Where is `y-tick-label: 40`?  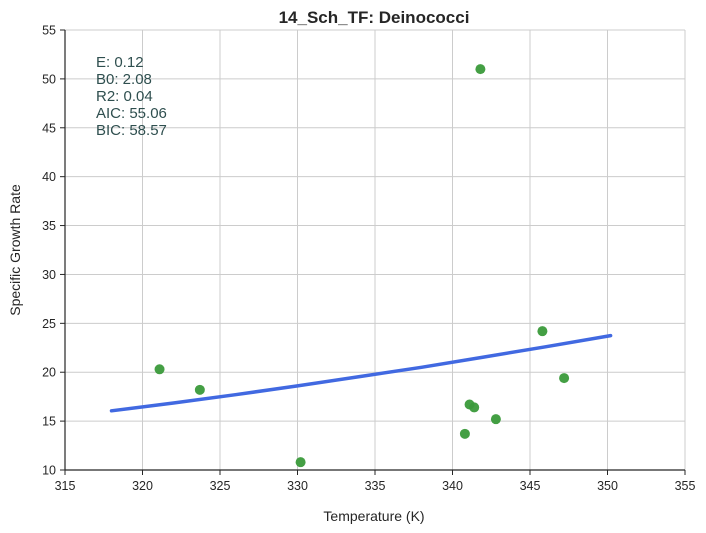
y-tick-label: 40 is located at coordinates (49, 177).